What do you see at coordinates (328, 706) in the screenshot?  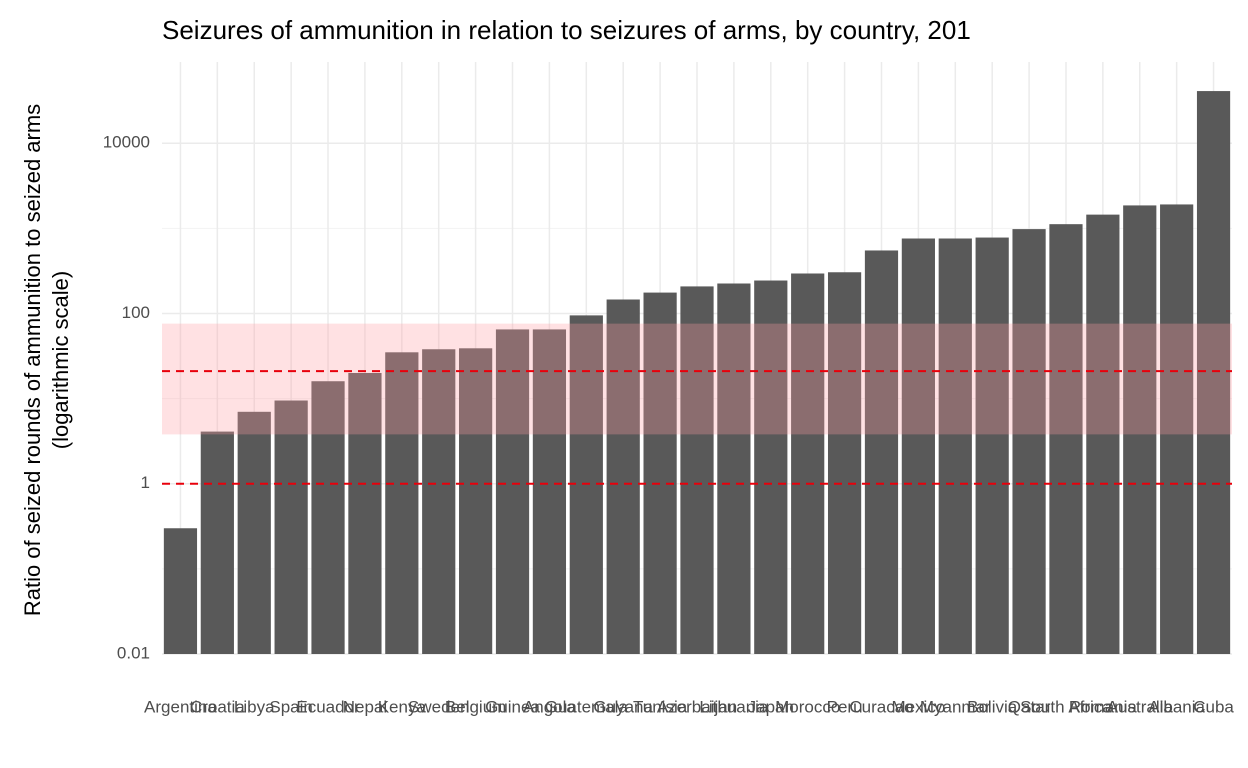 I see `x-tick-label: Ecuador` at bounding box center [328, 706].